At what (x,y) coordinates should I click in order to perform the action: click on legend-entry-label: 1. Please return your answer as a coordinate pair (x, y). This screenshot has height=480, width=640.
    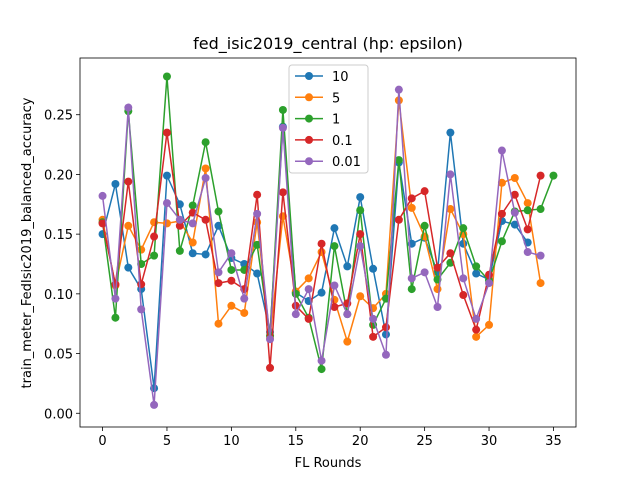
    Looking at the image, I should click on (336, 120).